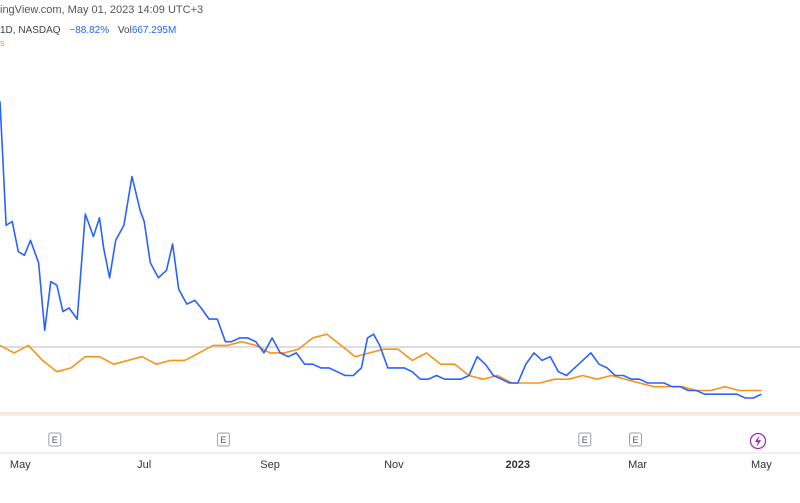 This screenshot has width=800, height=503. I want to click on volume-value: 667.295M, so click(154, 30).